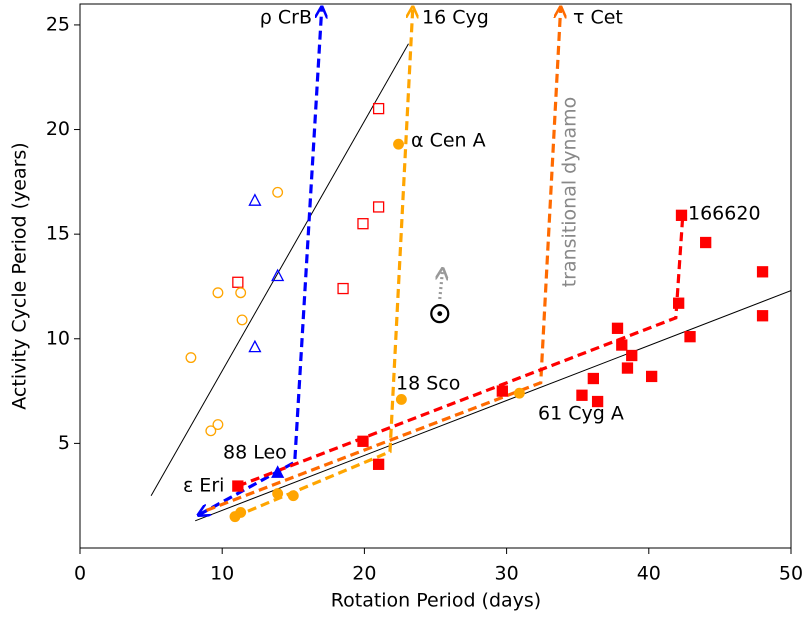 The image size is (805, 617). Describe the element at coordinates (80, 574) in the screenshot. I see `x-tick-label: 0` at that location.